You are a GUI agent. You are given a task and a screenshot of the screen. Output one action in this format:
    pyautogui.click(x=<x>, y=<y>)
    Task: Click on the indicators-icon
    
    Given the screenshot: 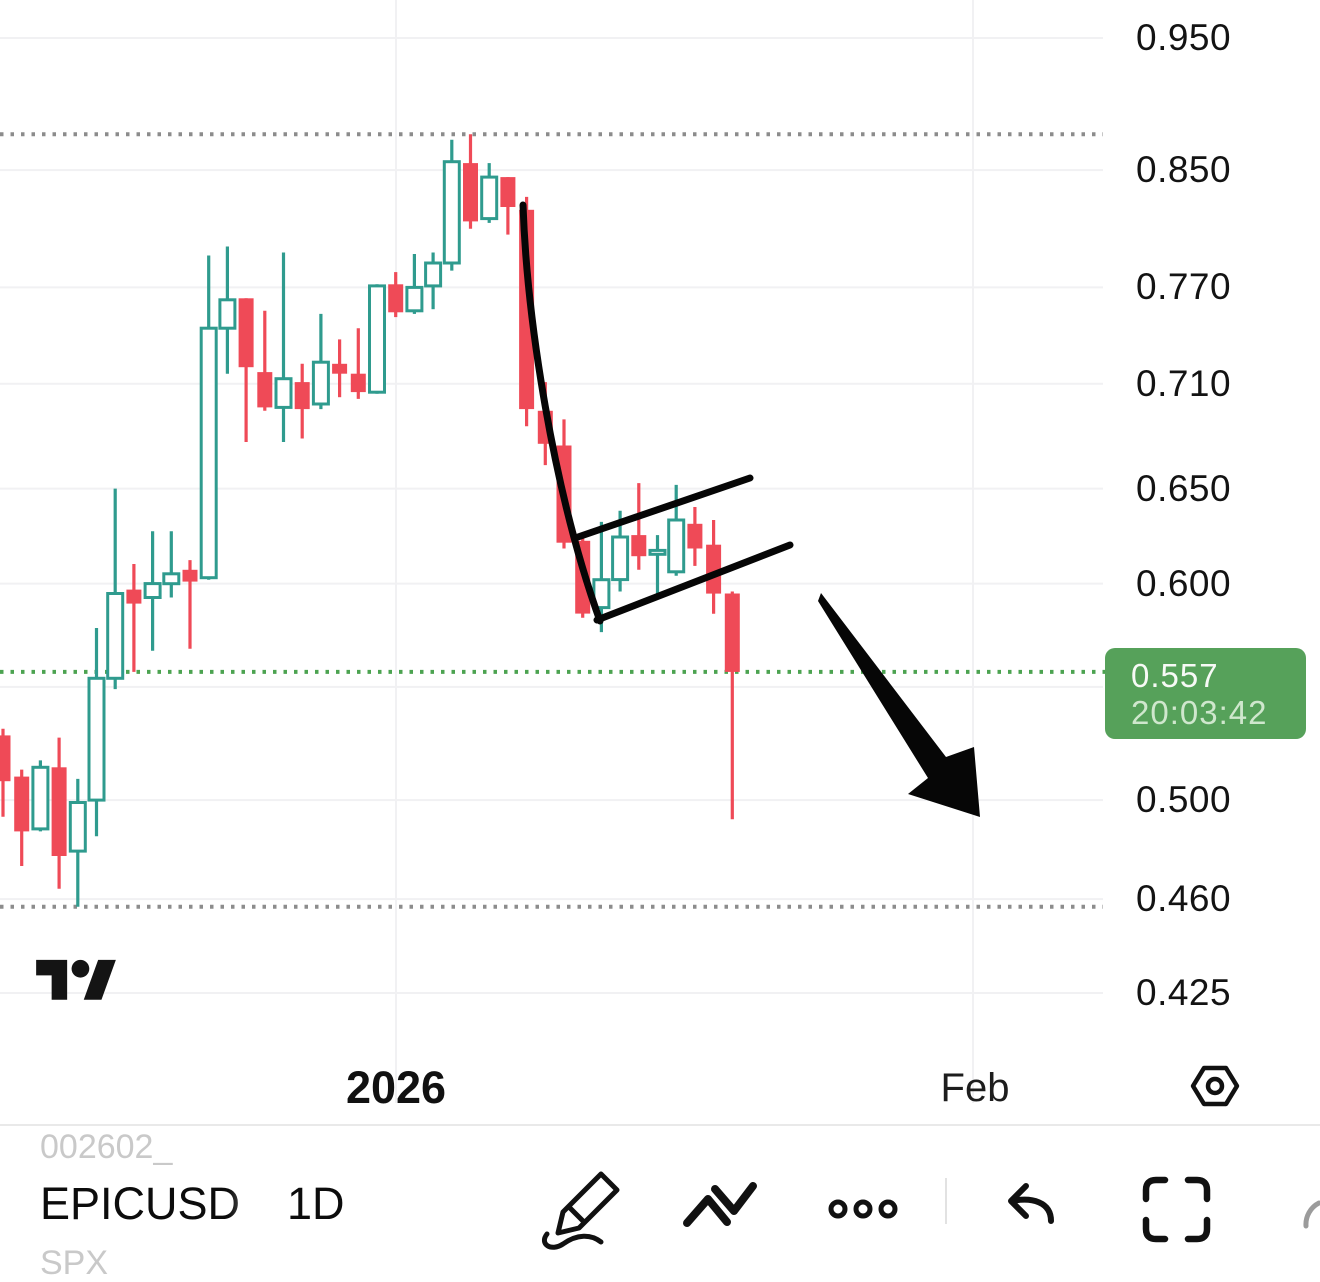 What is the action you would take?
    pyautogui.click(x=707, y=1211)
    